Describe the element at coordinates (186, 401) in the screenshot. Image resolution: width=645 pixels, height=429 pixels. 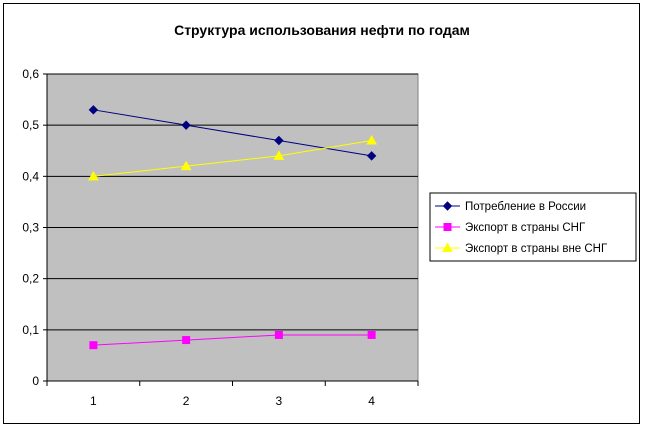
I see `x-tick-label: 2` at that location.